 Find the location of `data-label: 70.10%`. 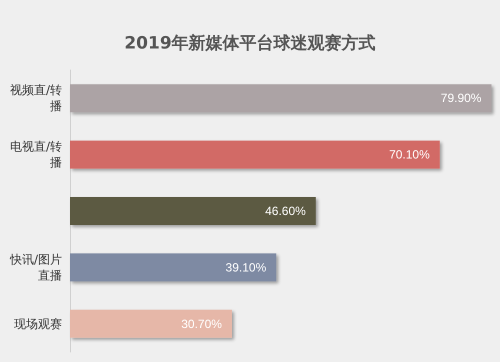

data-label: 70.10% is located at coordinates (409, 155).